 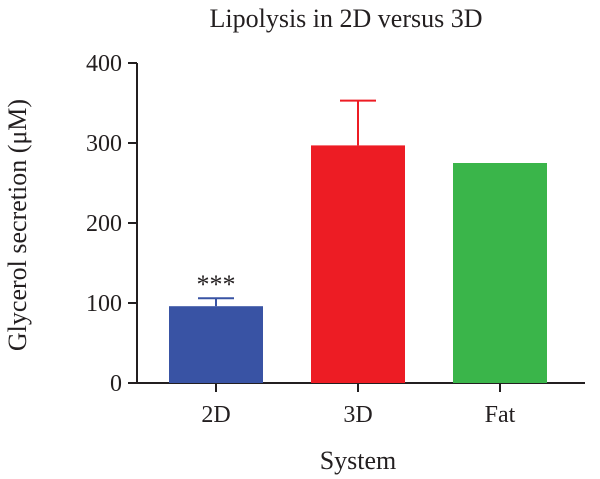 I want to click on x-tick-label: 3D, so click(x=357, y=415).